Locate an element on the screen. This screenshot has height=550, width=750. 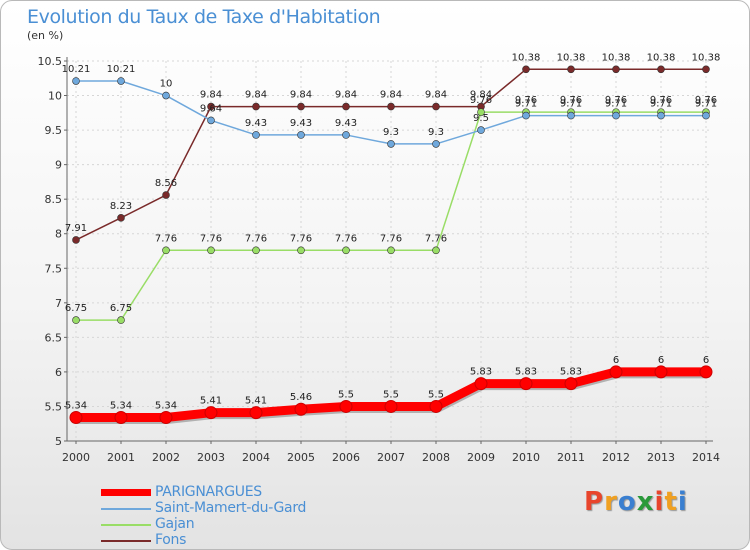
logo-letter: x is located at coordinates (645, 502).